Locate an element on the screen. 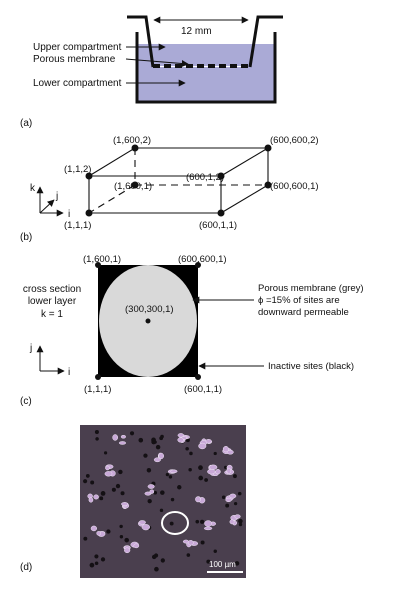  lower-compartment-label: Lower compartment is located at coordinates (77, 83).